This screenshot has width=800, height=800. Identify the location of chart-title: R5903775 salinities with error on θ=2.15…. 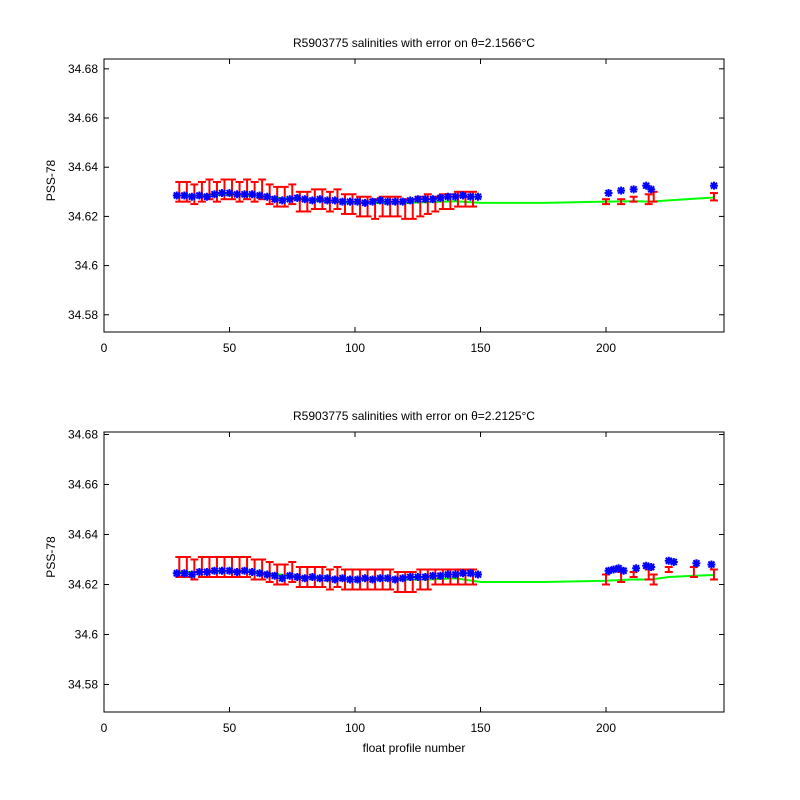
(414, 43).